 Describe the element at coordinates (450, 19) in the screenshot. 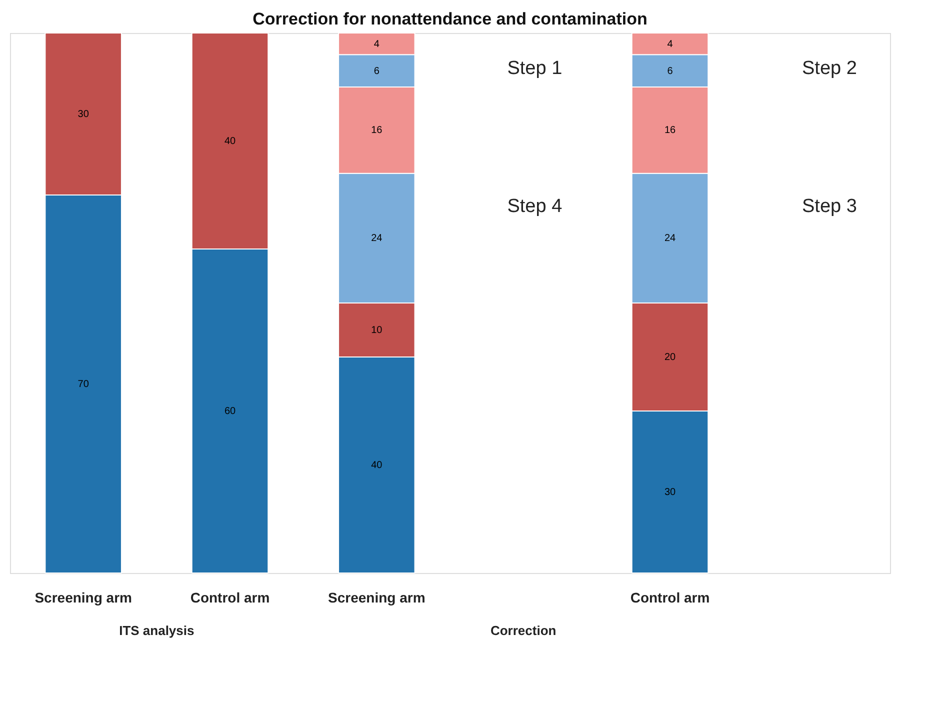

I see `chart-title: Correction for nonattendance and contamination` at that location.